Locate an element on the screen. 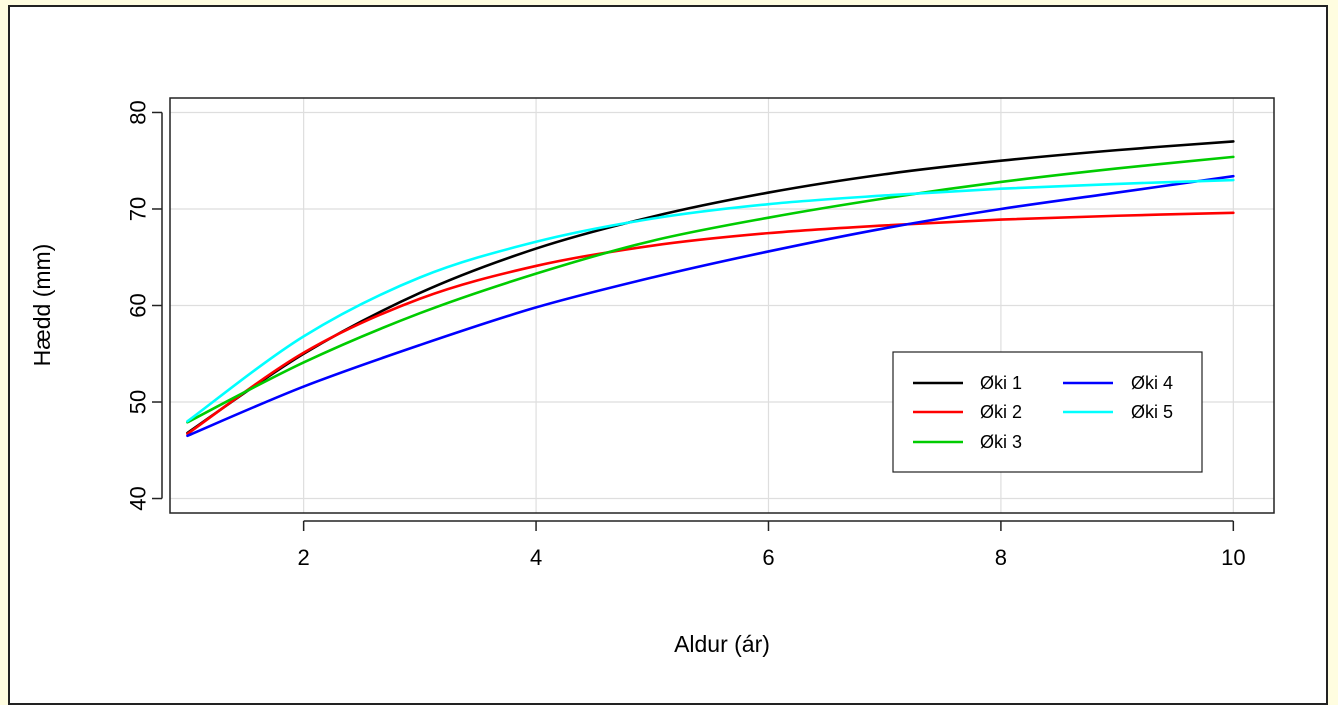 The image size is (1338, 705). x-axis-title: Aldur (ár) is located at coordinates (722, 644).